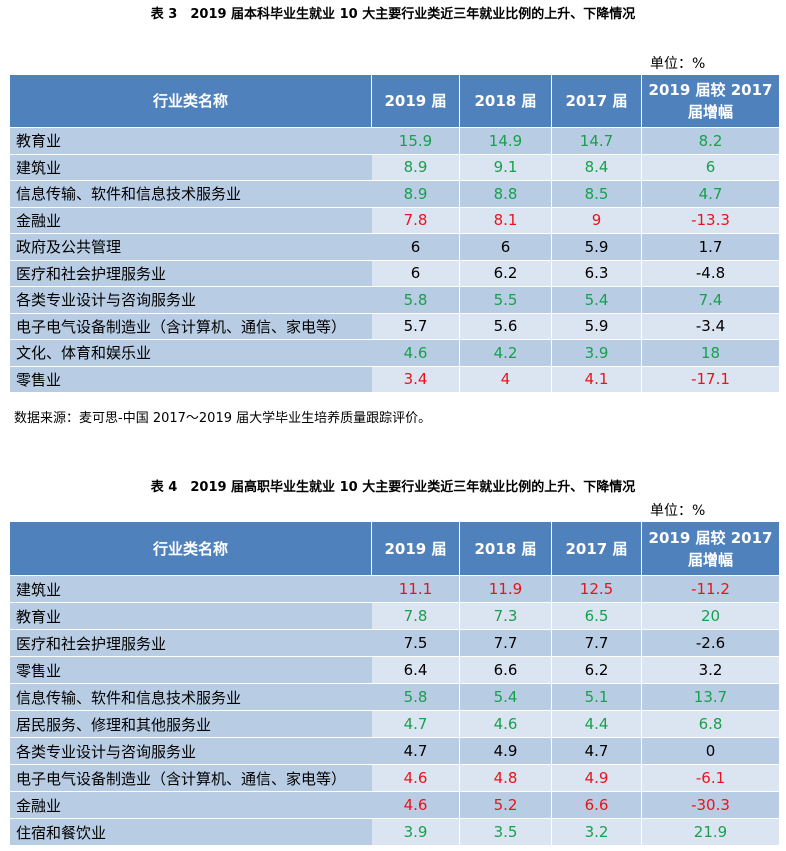 This screenshot has width=786, height=851. I want to click on value-cell: 7.7, so click(506, 643).